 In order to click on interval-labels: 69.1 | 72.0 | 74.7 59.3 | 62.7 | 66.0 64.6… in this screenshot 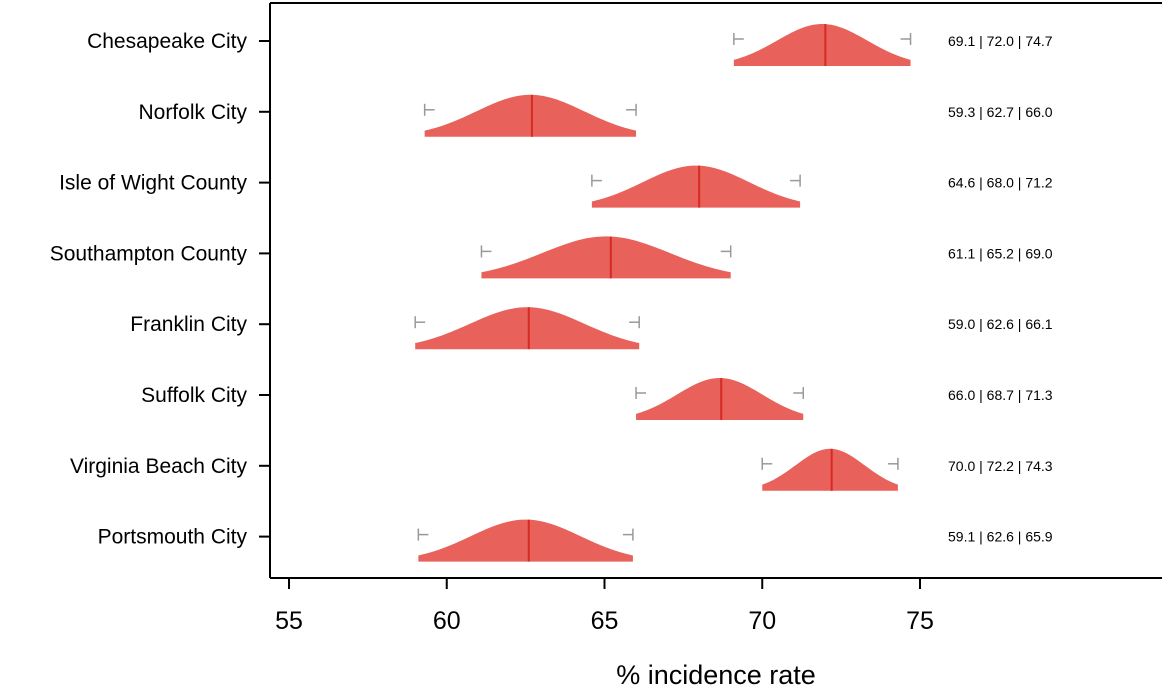, I will do `click(1000, 289)`.